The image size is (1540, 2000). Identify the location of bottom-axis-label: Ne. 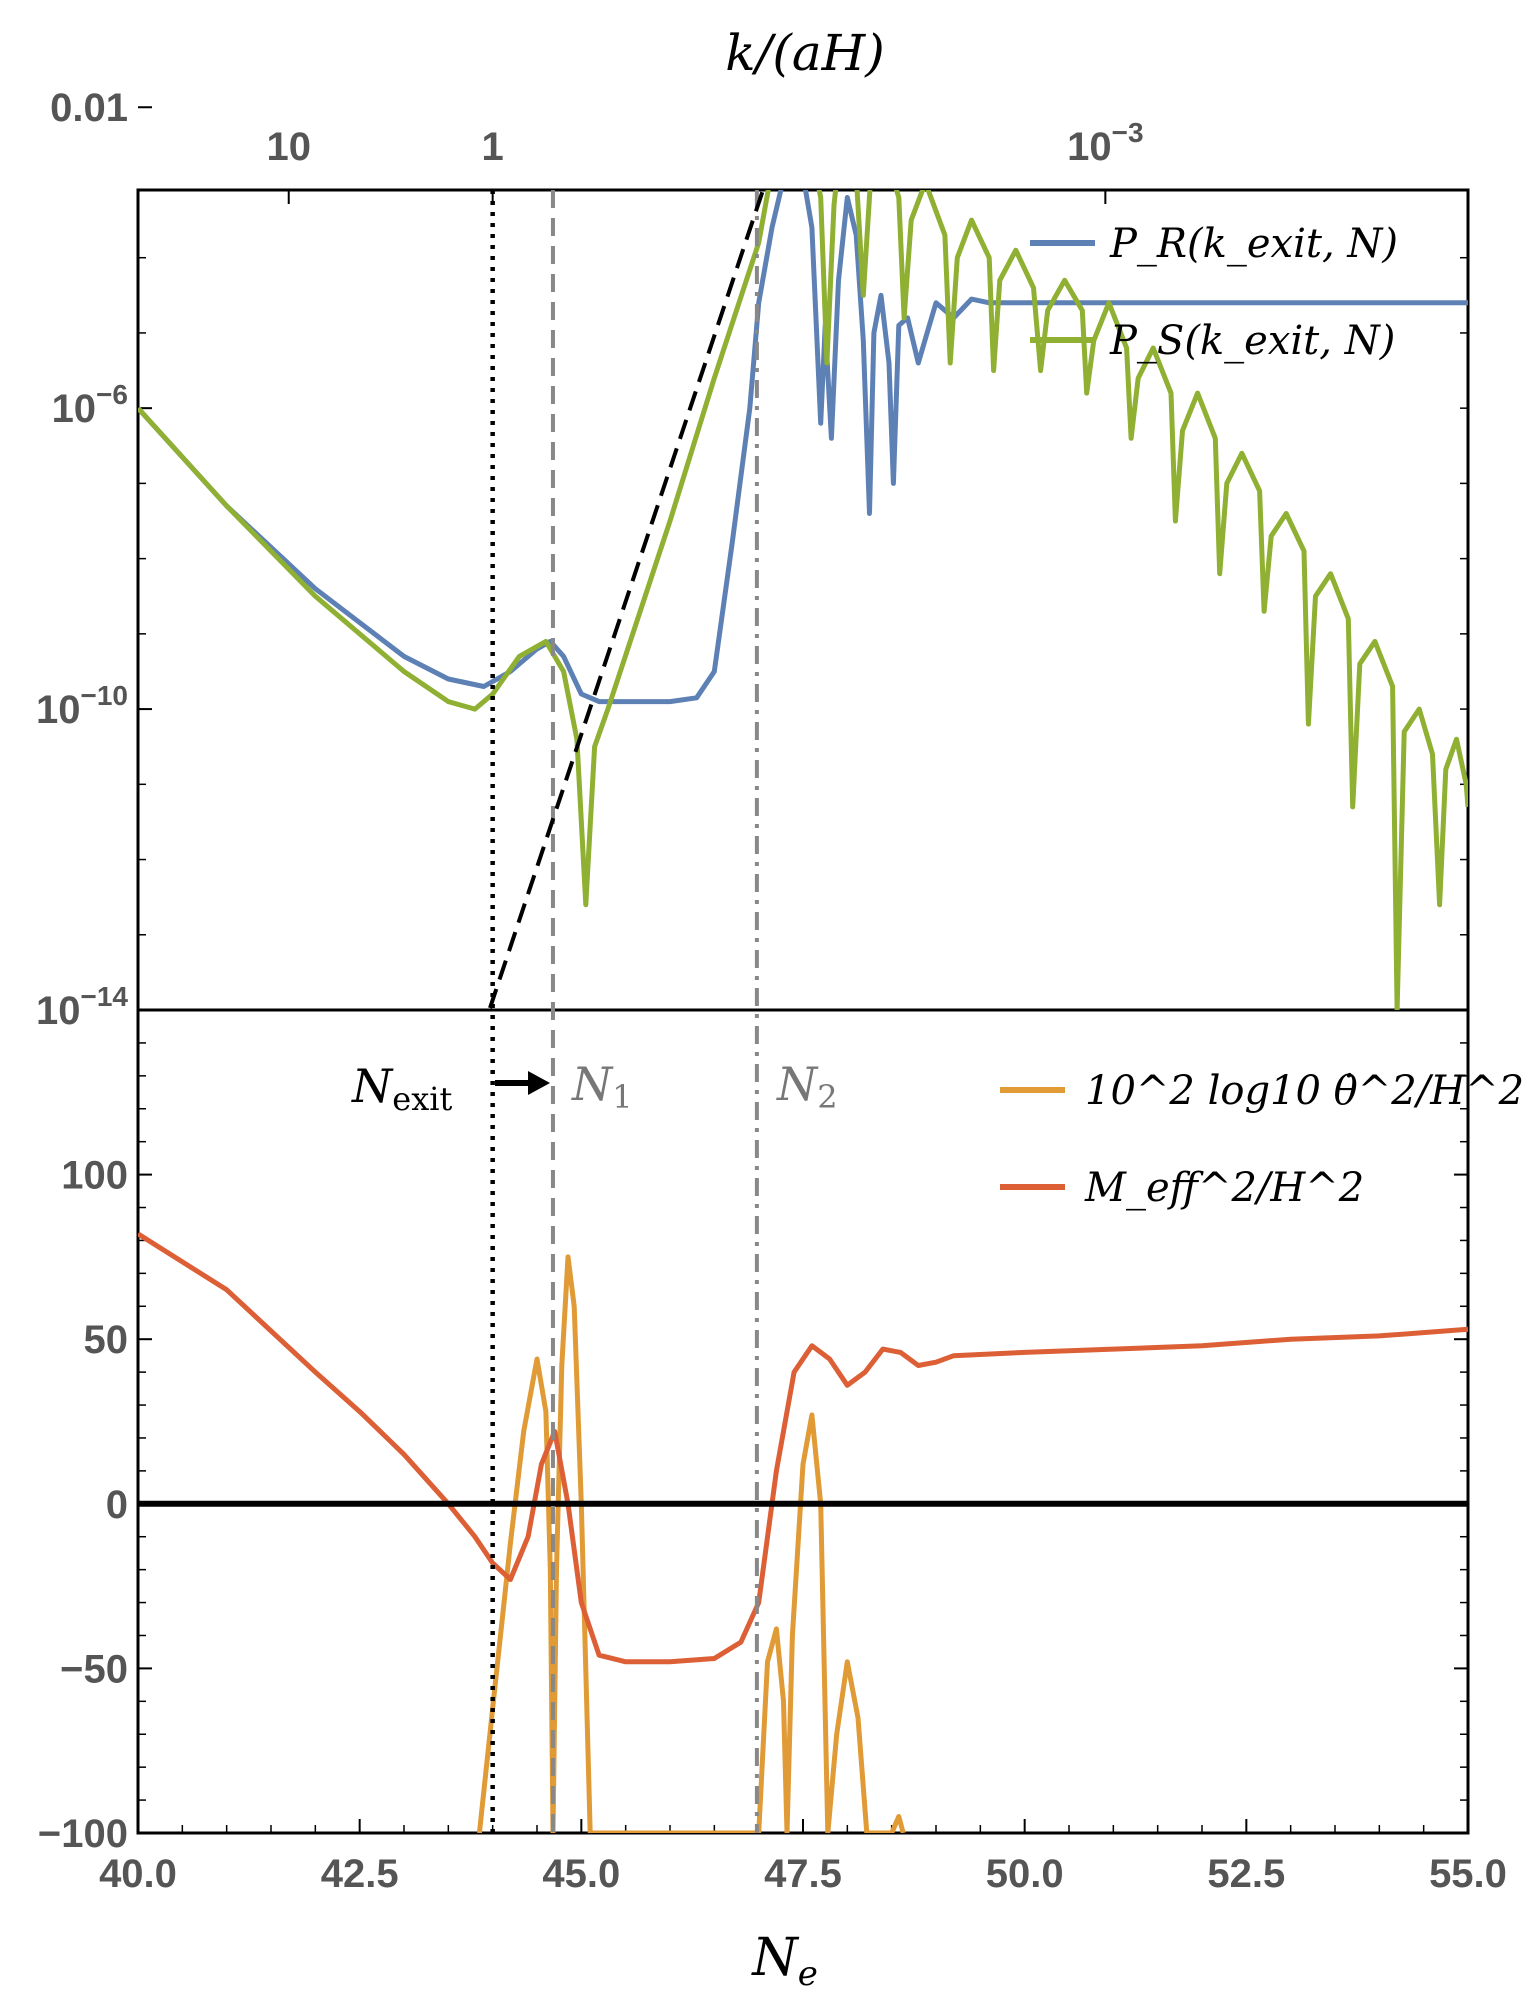
(784, 1961).